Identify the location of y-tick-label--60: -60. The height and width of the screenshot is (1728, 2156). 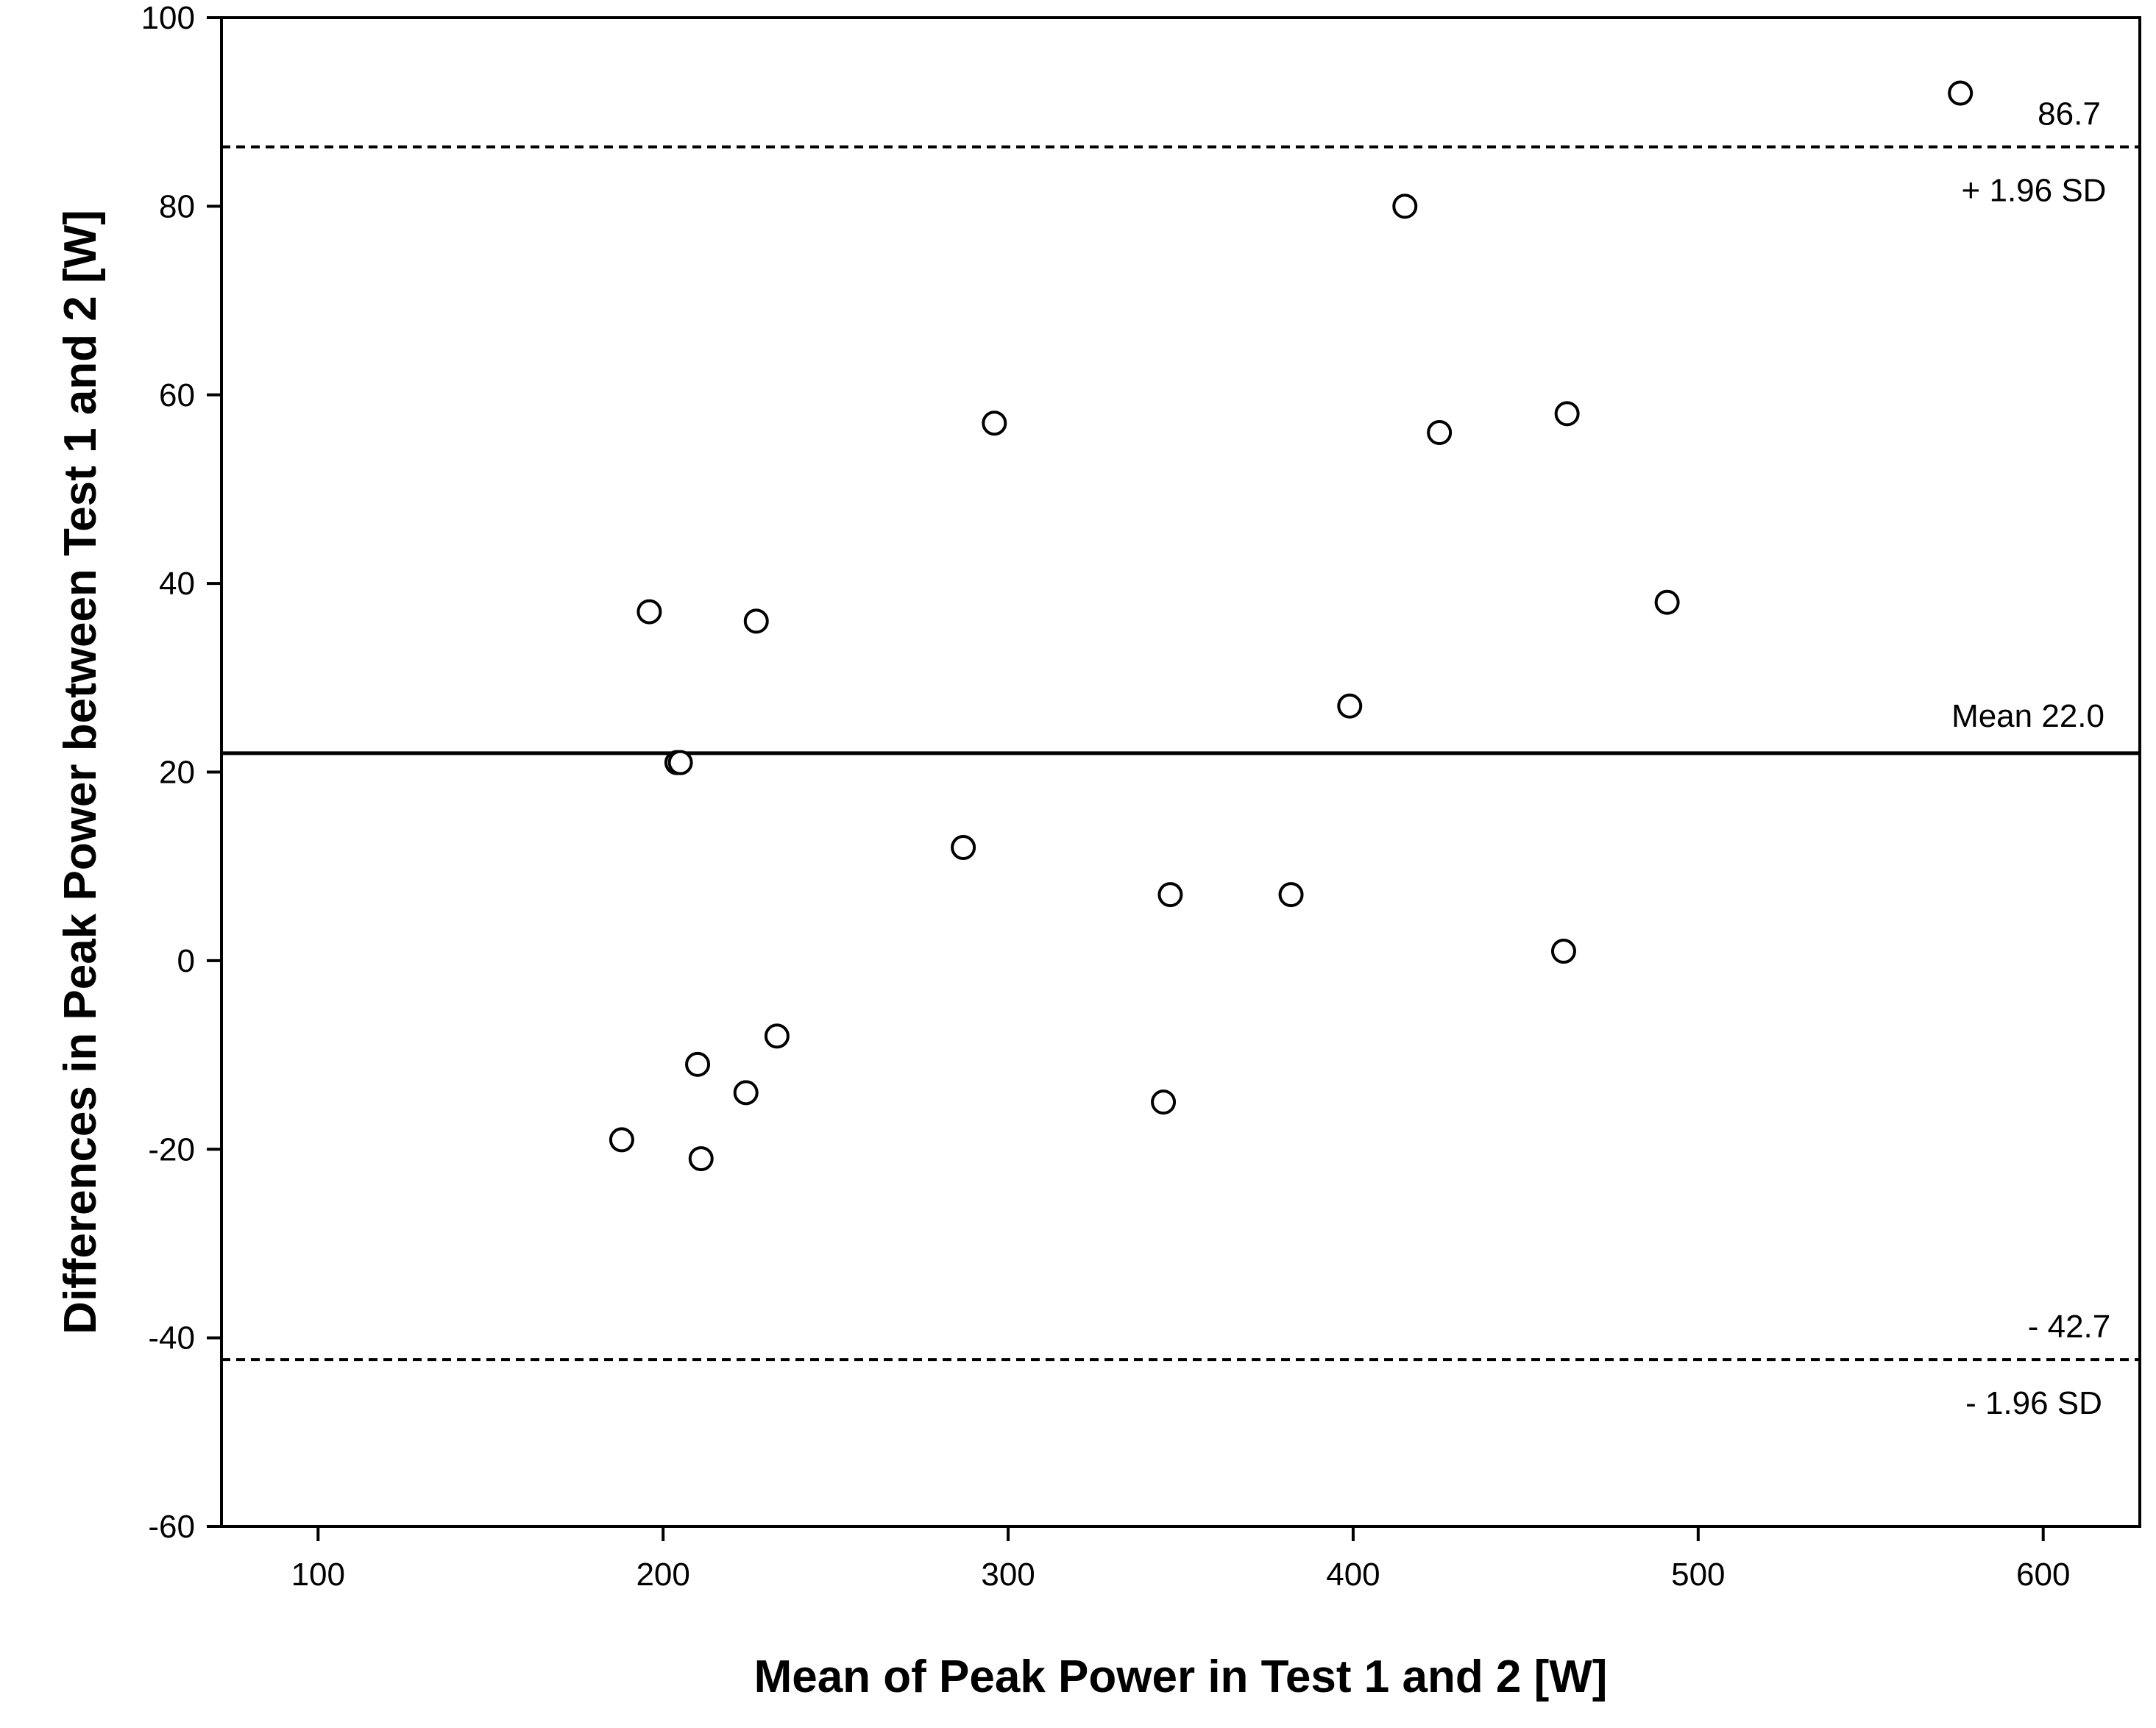
(171, 1527).